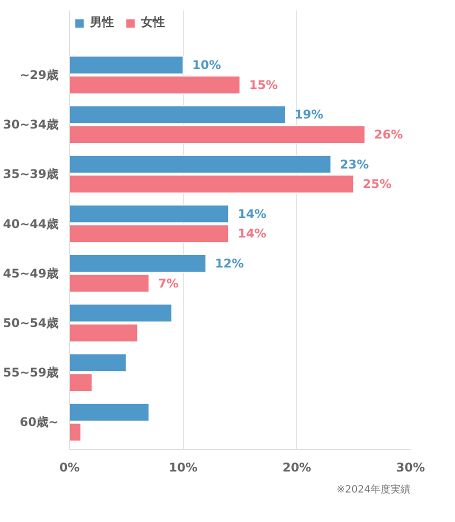  I want to click on y-tick-label: 60歳~, so click(39, 422).